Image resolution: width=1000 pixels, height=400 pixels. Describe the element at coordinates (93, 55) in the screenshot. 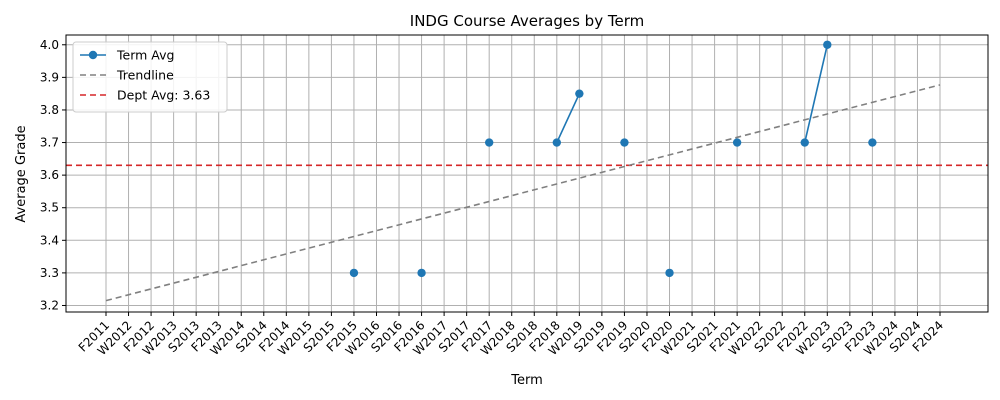

I see `legend-marker` at that location.